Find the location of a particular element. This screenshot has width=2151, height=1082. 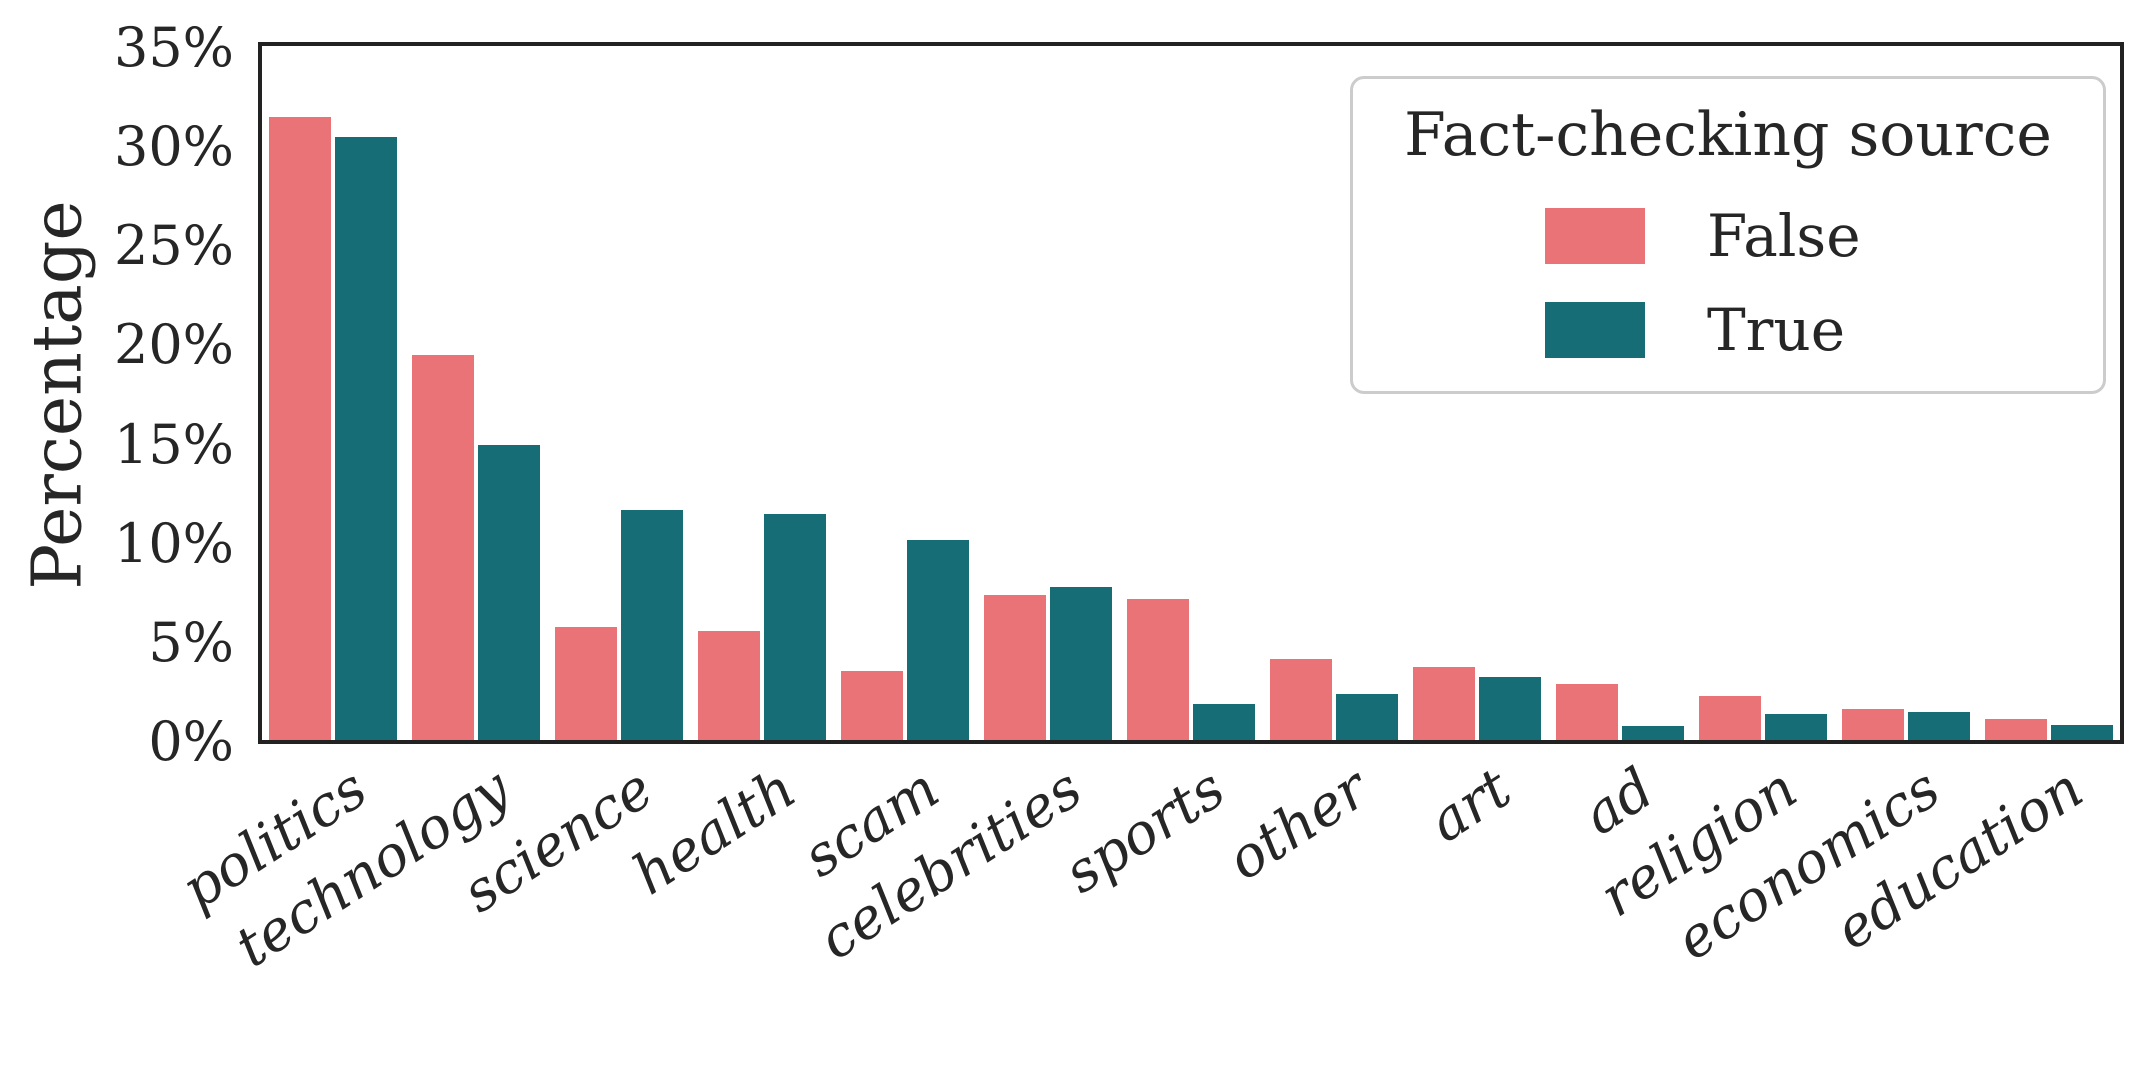

bar-education-true is located at coordinates (2081, 732).